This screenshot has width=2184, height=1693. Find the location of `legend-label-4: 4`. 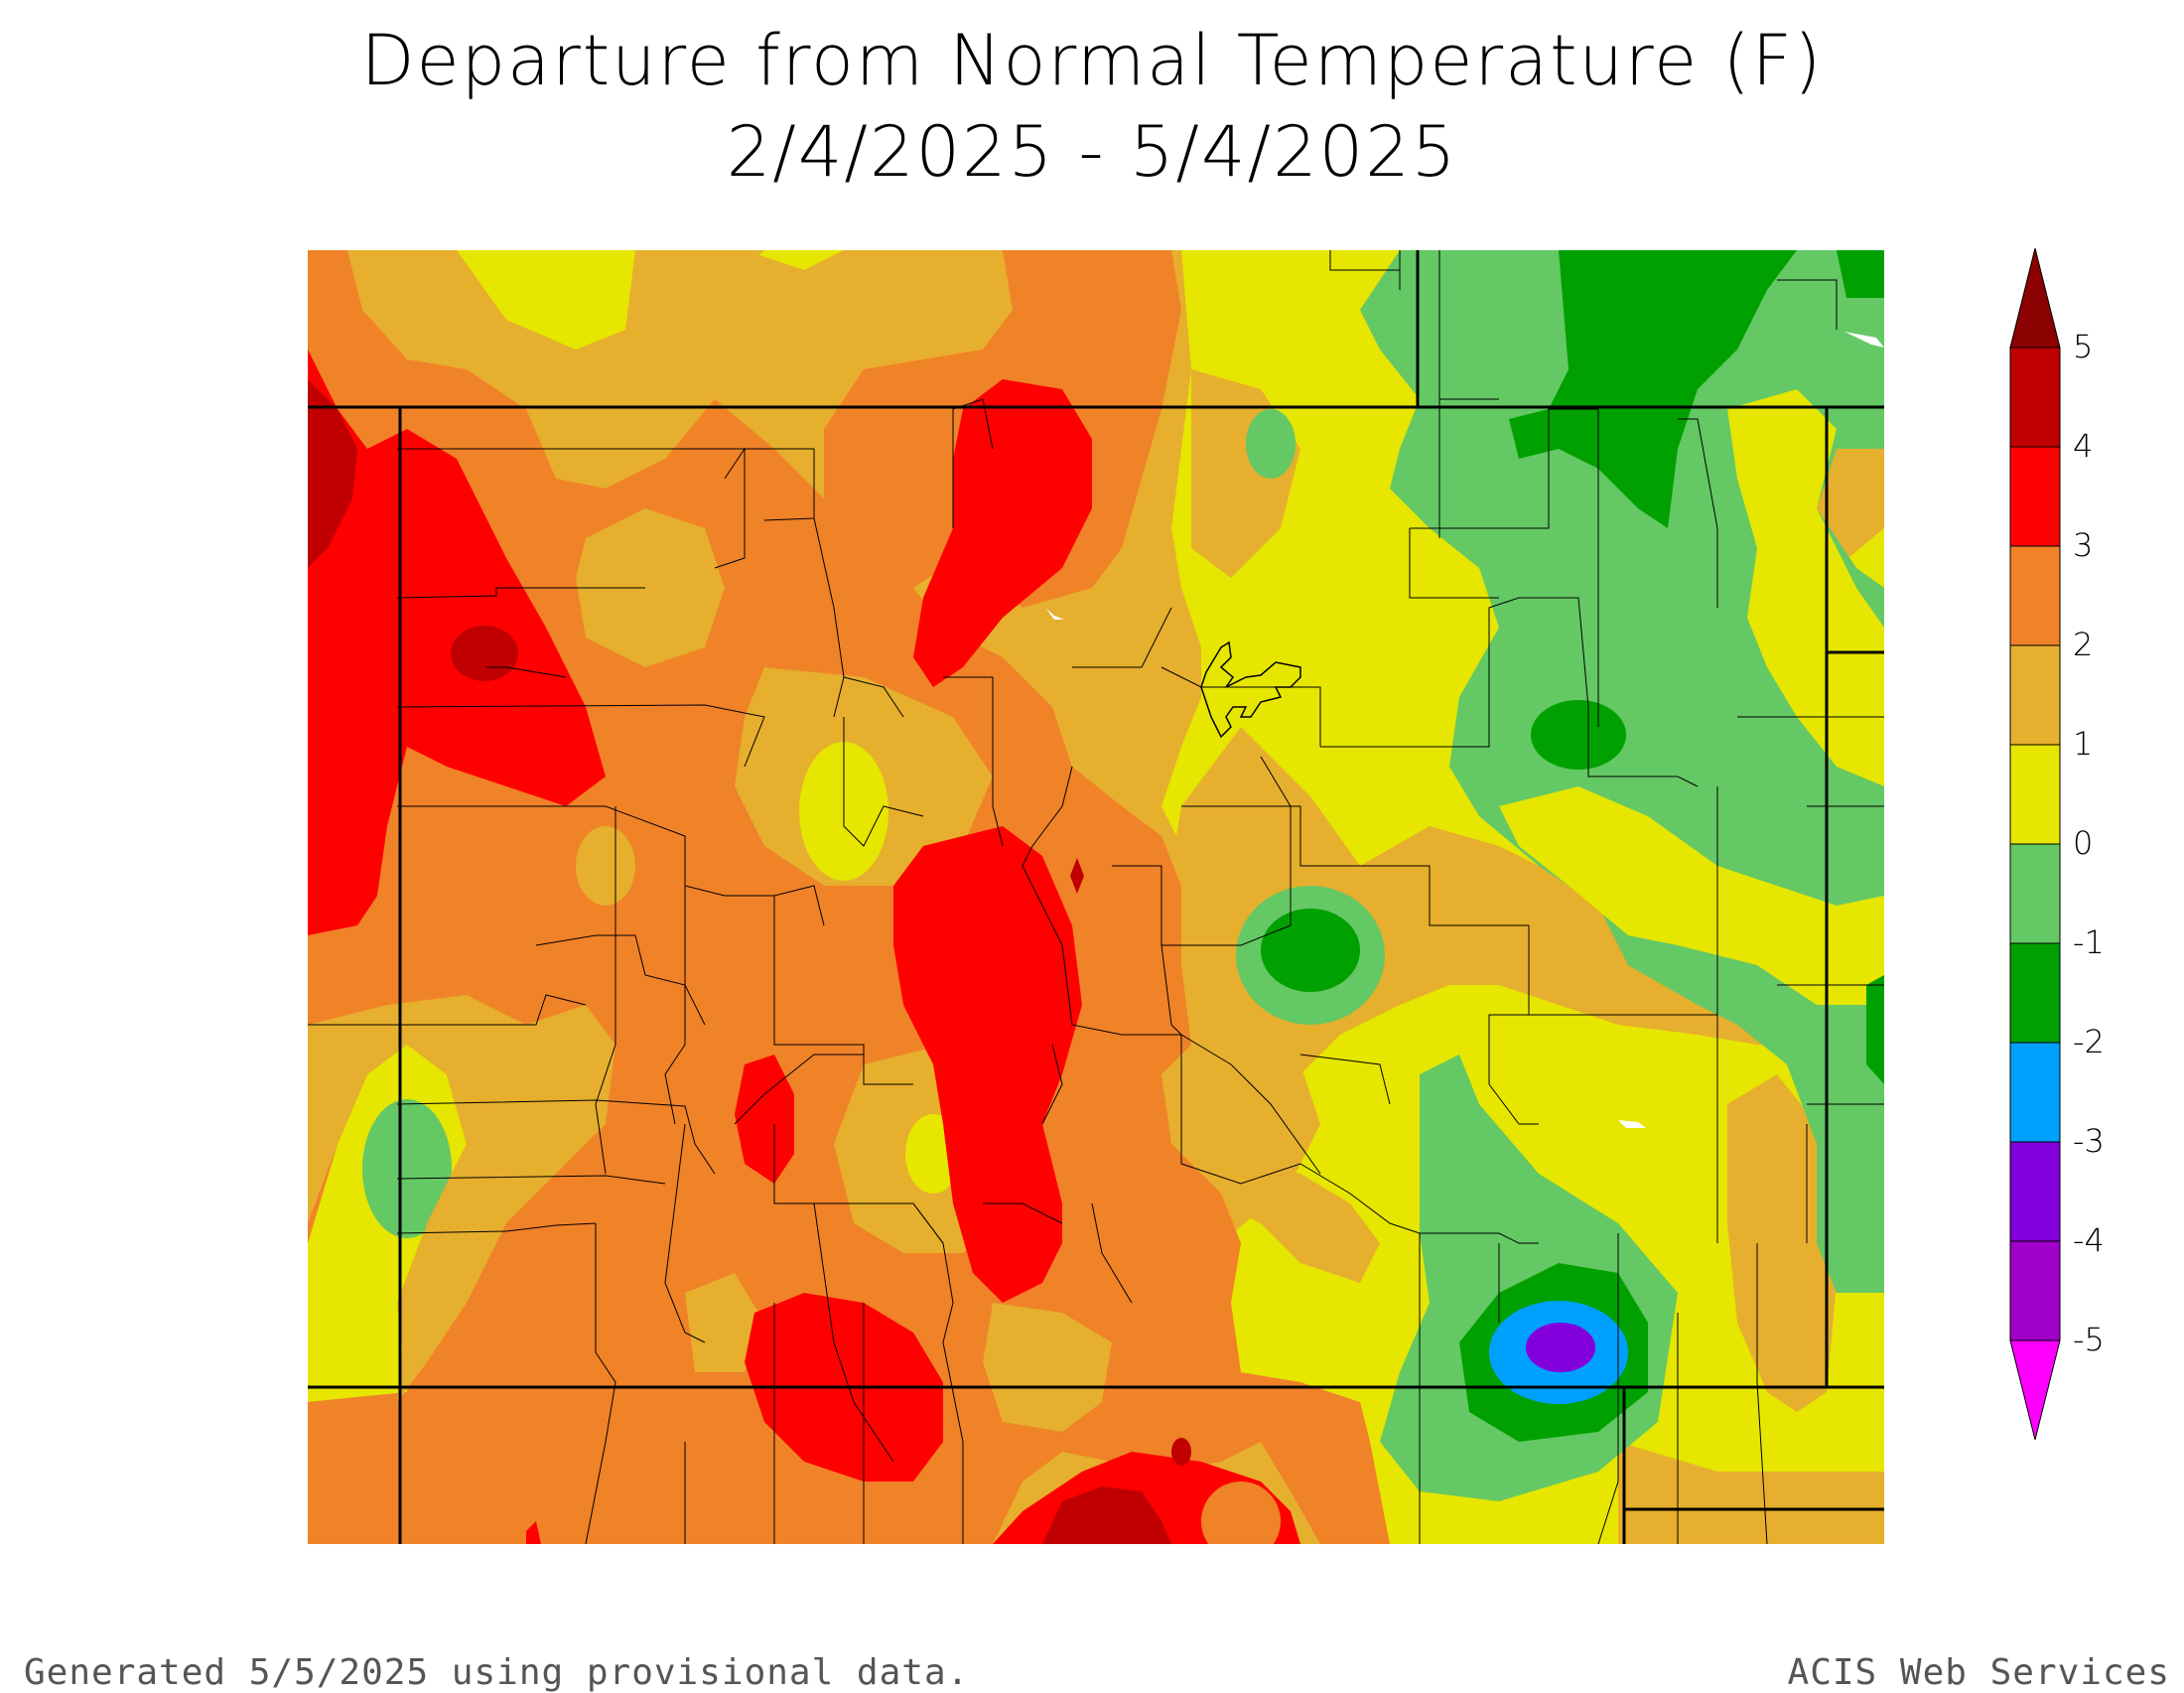

legend-label-4: 4 is located at coordinates (2083, 446).